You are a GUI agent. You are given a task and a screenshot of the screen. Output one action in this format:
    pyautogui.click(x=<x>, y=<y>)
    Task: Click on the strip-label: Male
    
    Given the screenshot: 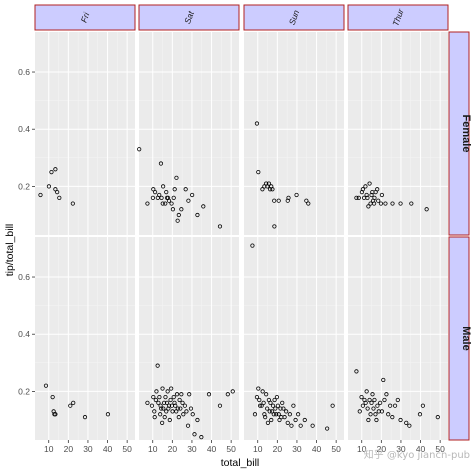 What is the action you would take?
    pyautogui.click(x=466, y=338)
    